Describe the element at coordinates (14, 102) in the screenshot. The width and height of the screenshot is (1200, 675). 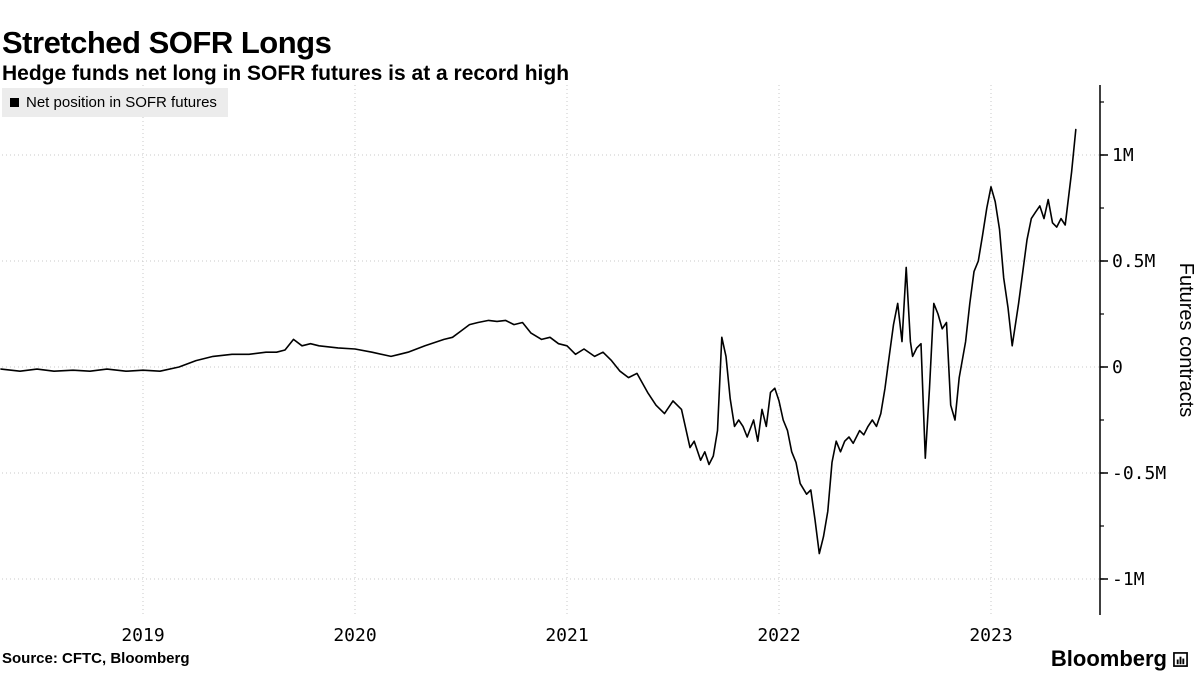
I see `legend-marker-icon` at that location.